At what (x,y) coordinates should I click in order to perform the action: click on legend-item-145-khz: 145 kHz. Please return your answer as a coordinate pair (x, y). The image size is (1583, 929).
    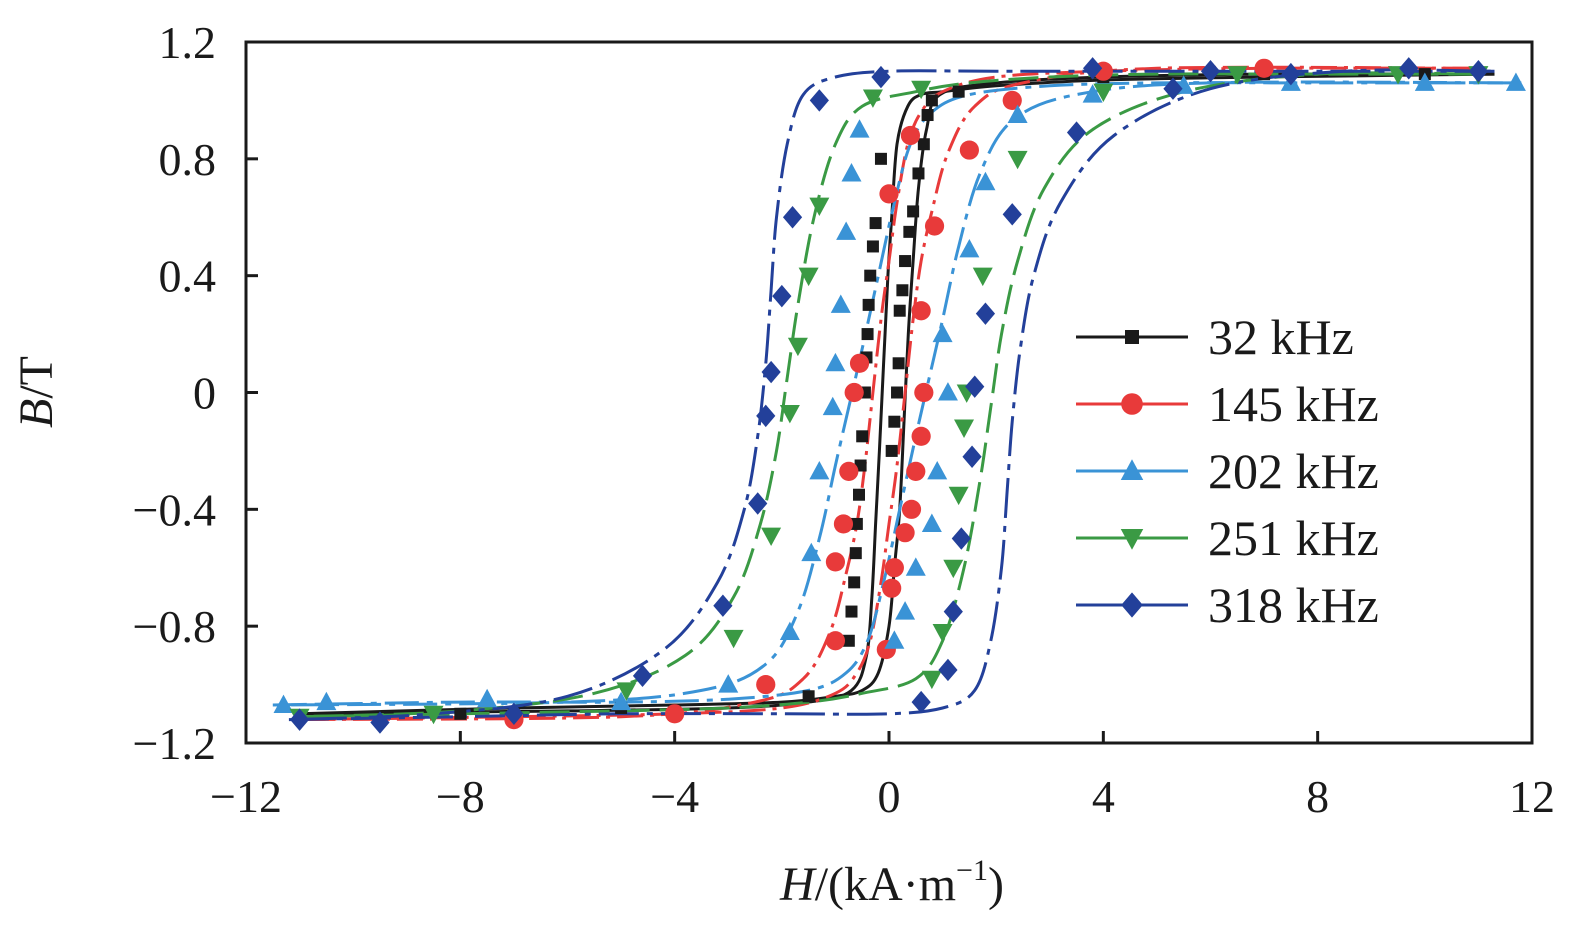
    Looking at the image, I should click on (1227, 404).